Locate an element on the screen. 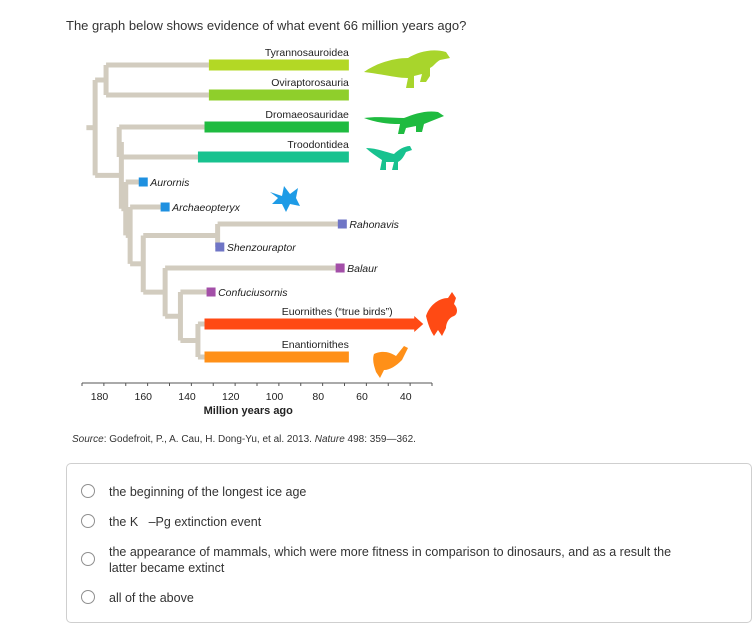 This screenshot has width=754, height=623. source-journal: Nature is located at coordinates (329, 439).